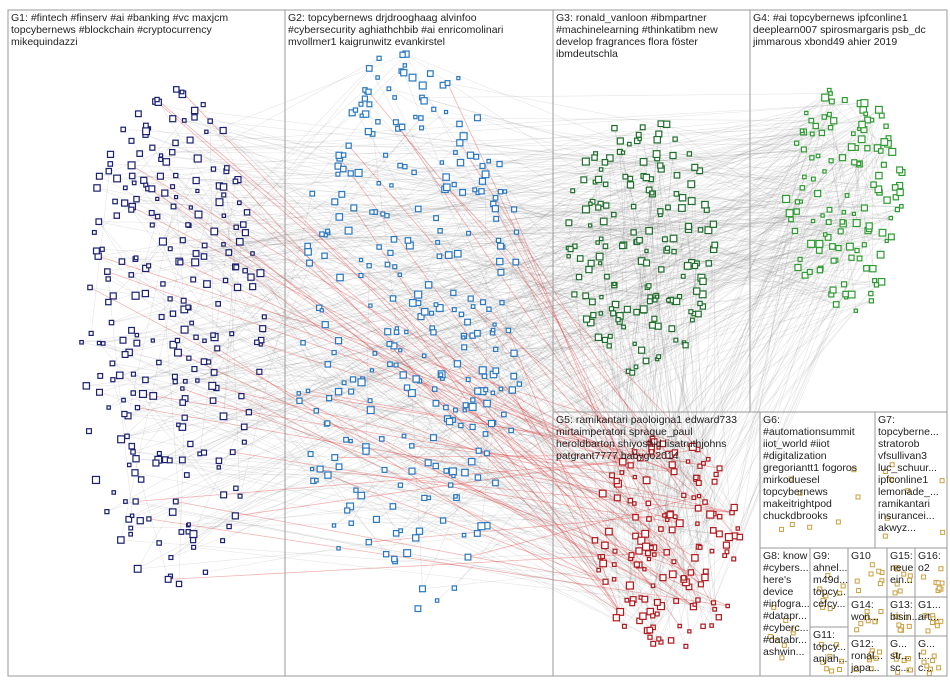  Describe the element at coordinates (44, 42) in the screenshot. I see `group-label: mikequindazzi` at that location.